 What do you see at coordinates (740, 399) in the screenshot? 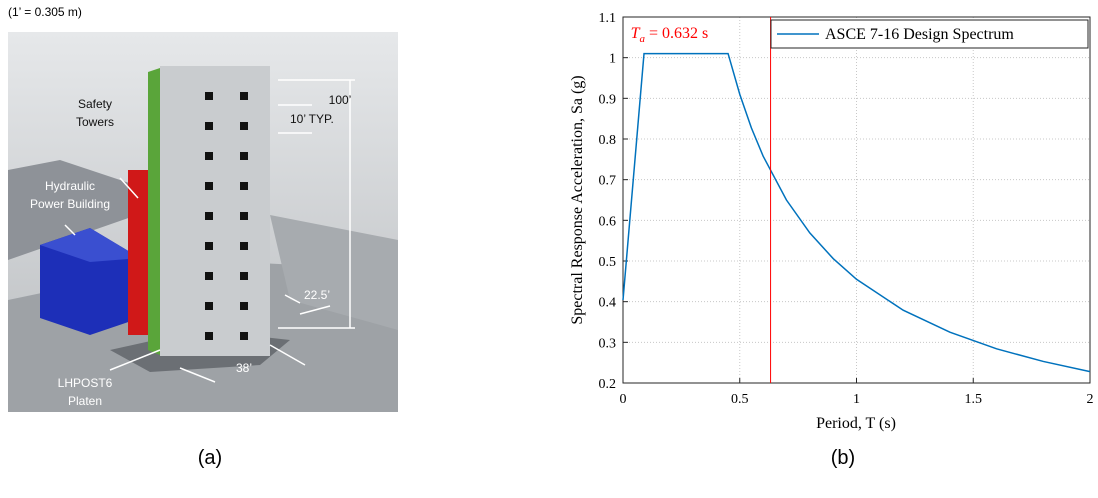
I see `x-tick-label: 0.5` at bounding box center [740, 399].